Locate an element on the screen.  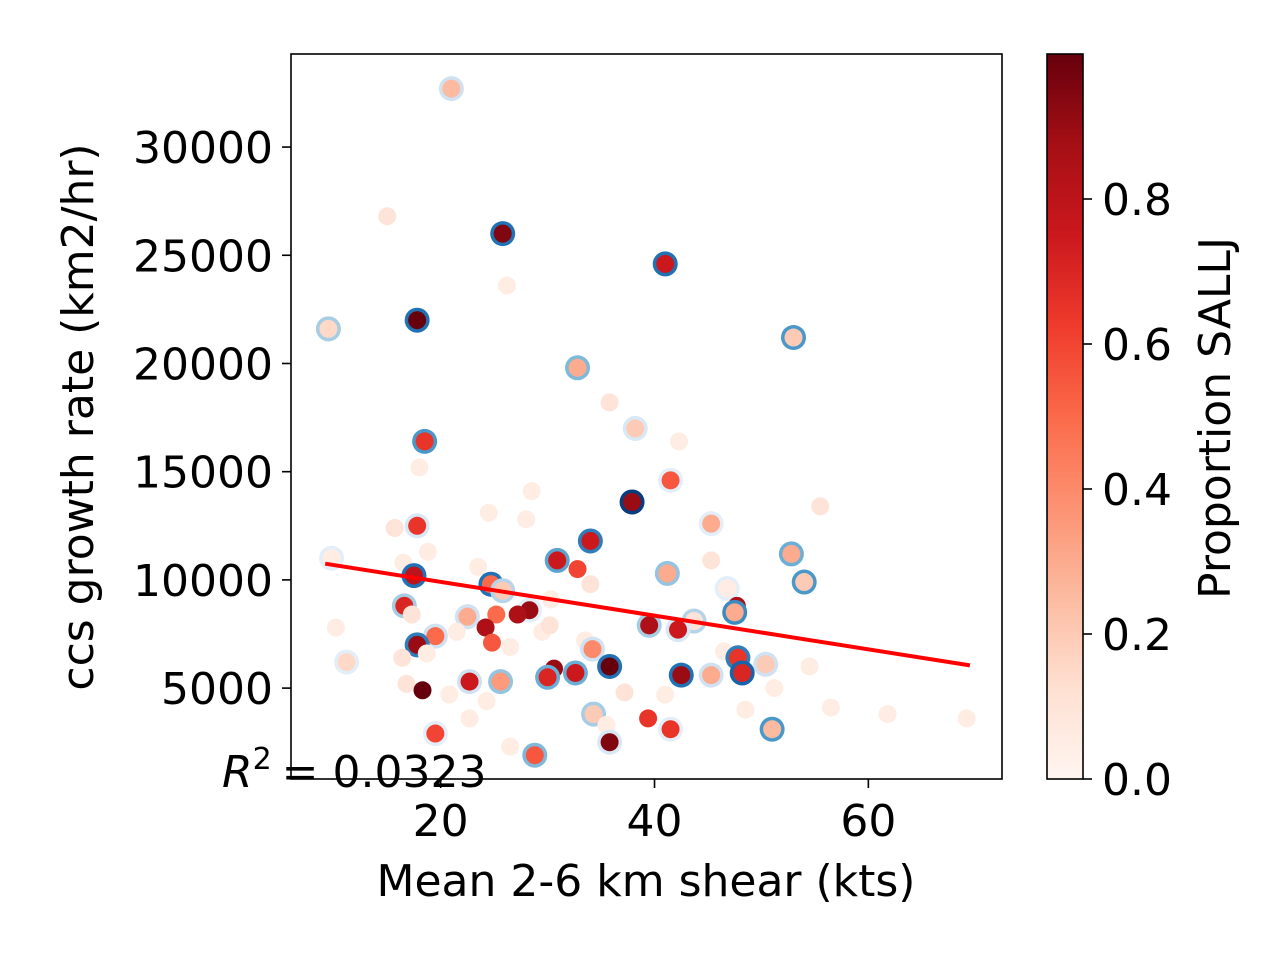
colorbar-tick-label: 0.6 is located at coordinates (1137, 345).